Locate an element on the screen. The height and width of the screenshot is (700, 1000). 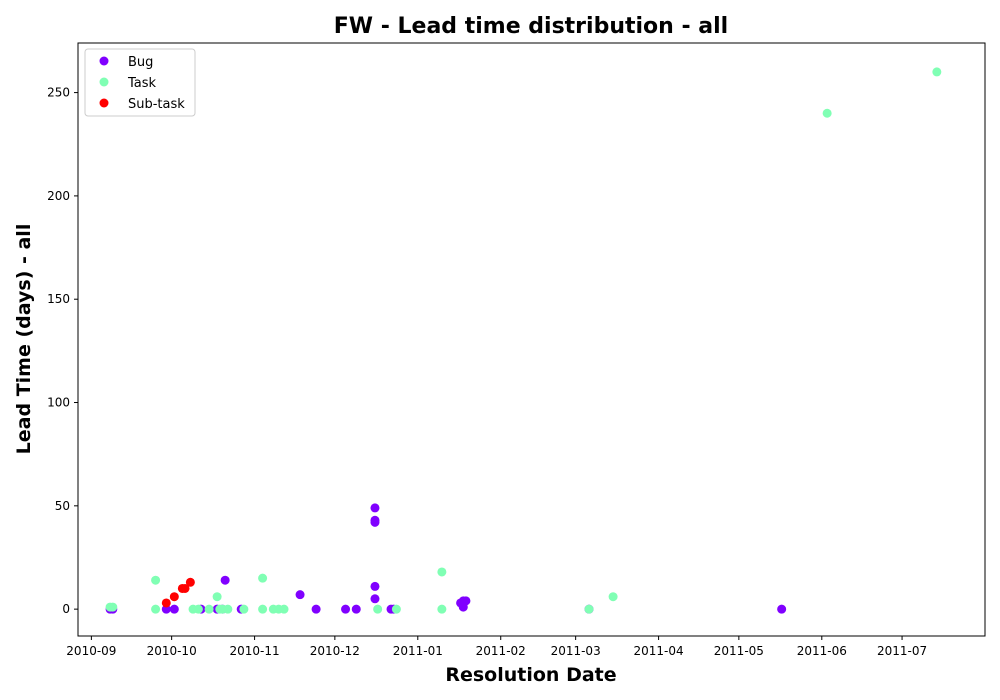
x-tick-label: 2010-09 is located at coordinates (91, 651).